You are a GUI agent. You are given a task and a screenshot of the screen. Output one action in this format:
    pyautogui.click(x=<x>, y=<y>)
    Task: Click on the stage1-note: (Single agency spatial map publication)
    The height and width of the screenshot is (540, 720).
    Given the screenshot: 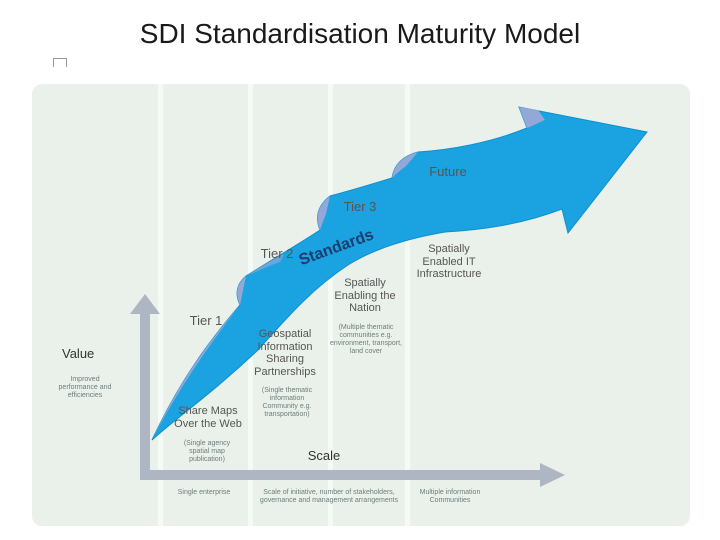 What is the action you would take?
    pyautogui.click(x=207, y=452)
    